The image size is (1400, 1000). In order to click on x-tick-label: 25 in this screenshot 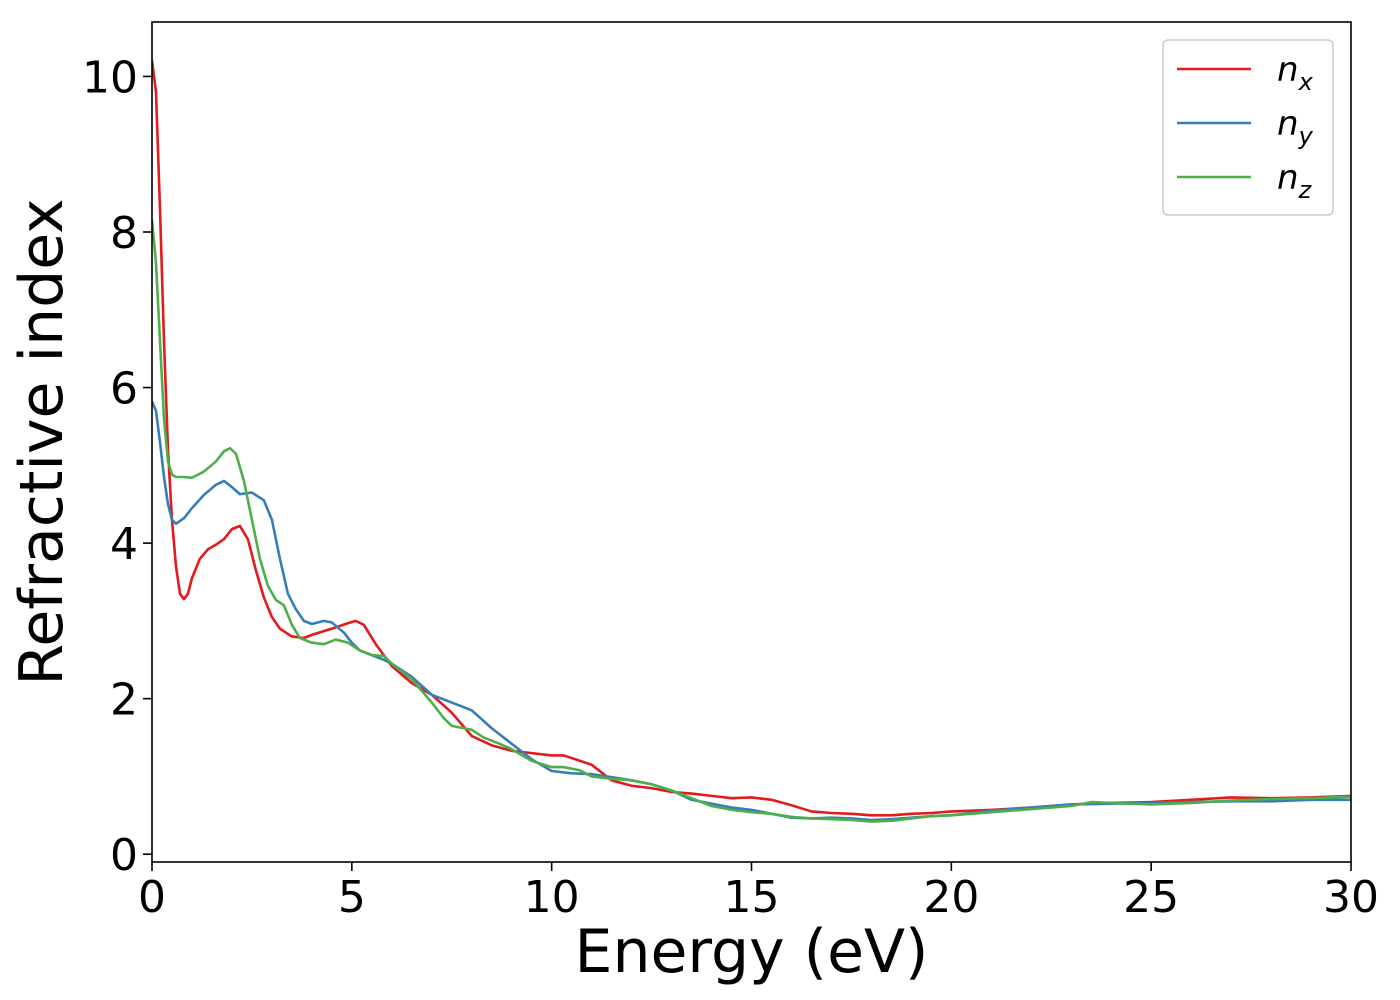, I will do `click(1151, 897)`.